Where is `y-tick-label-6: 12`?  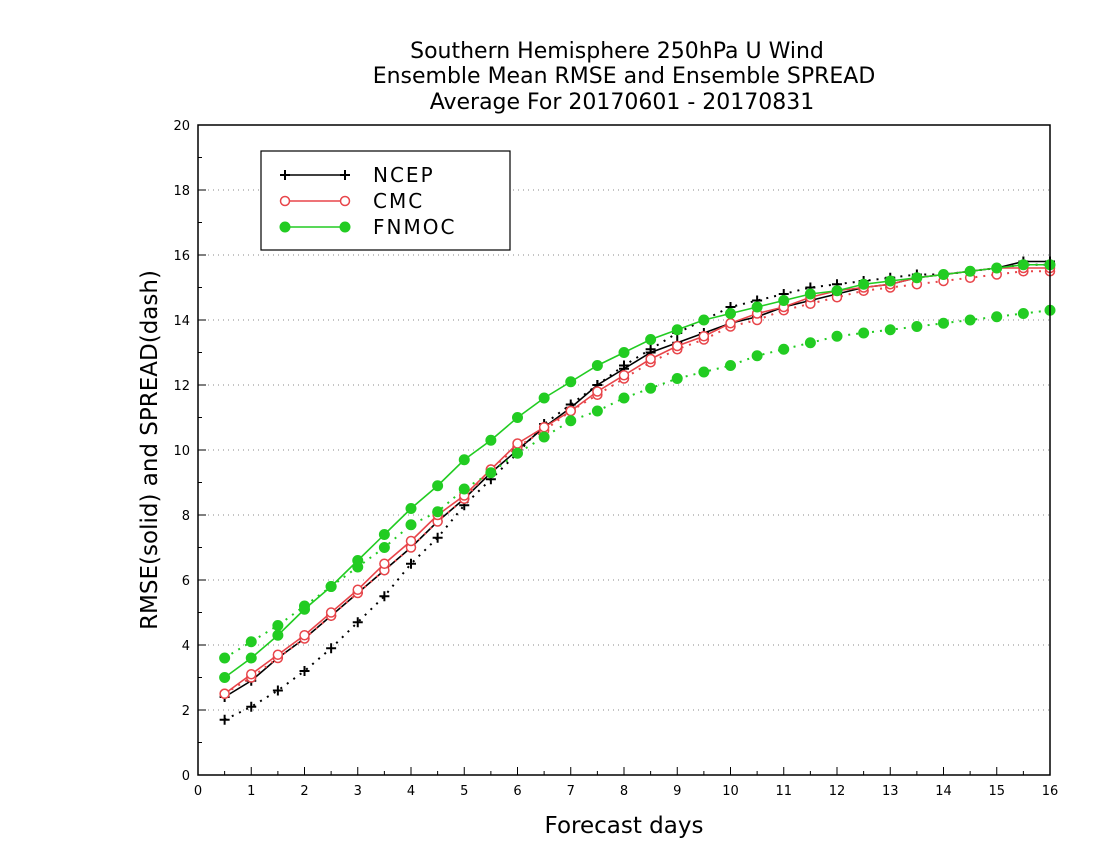 y-tick-label-6: 12 is located at coordinates (181, 386).